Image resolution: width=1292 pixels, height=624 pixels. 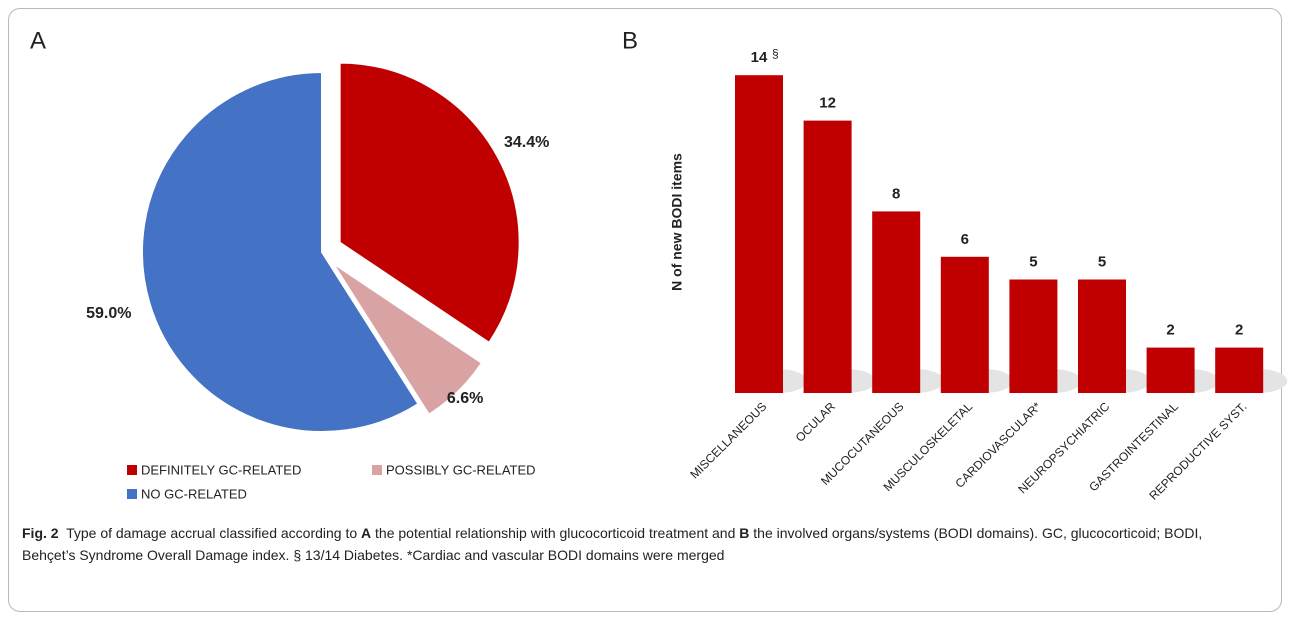 What do you see at coordinates (40, 533) in the screenshot?
I see `caption-text: Fig. 2` at bounding box center [40, 533].